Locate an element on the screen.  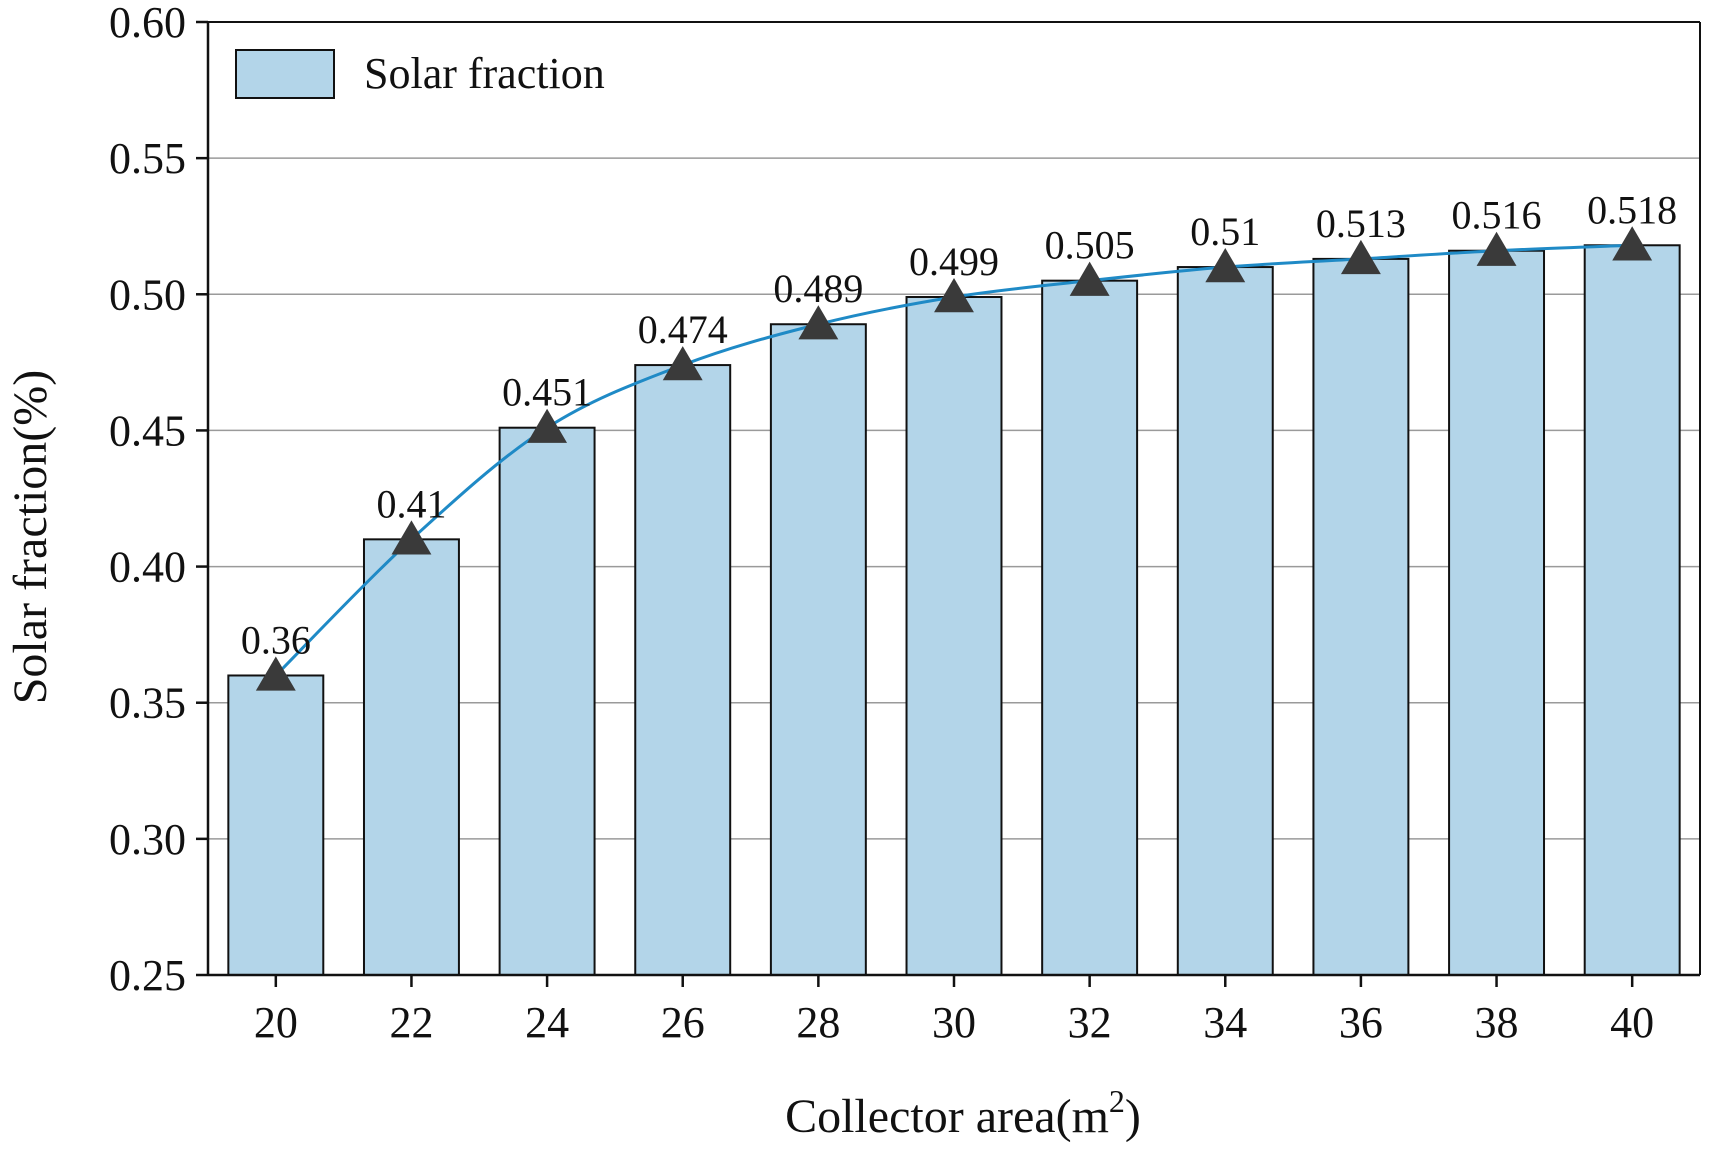
data-label-26: 0.474 is located at coordinates (683, 329).